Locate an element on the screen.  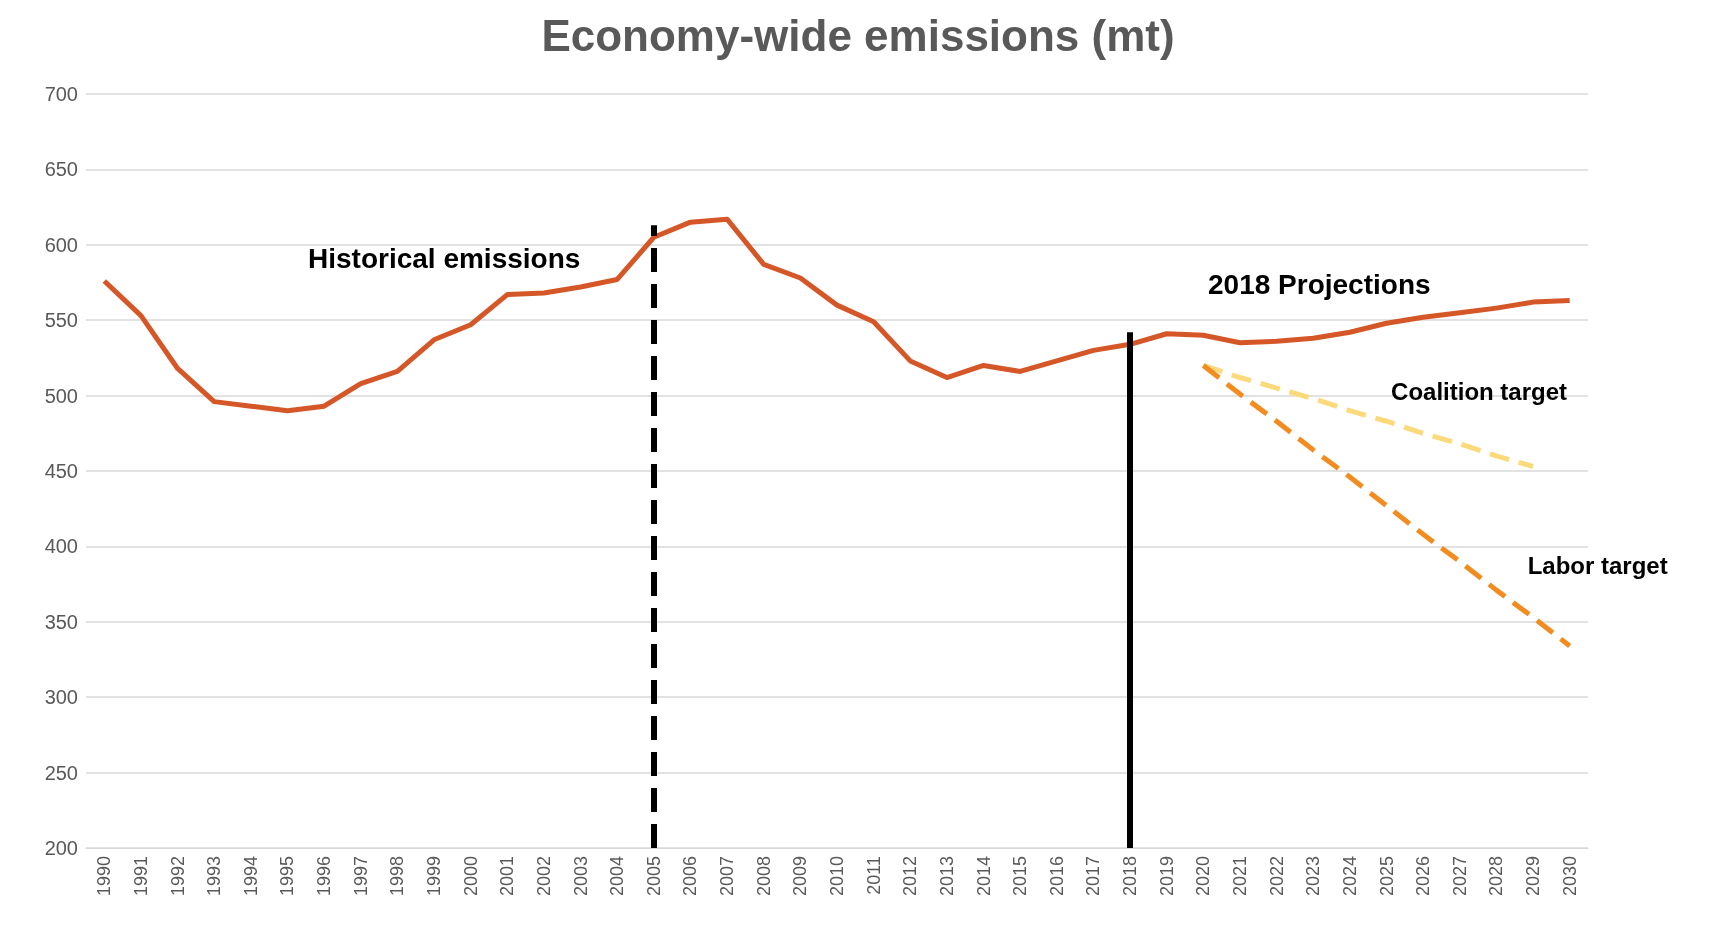
x-tick-label: 2003 is located at coordinates (580, 876).